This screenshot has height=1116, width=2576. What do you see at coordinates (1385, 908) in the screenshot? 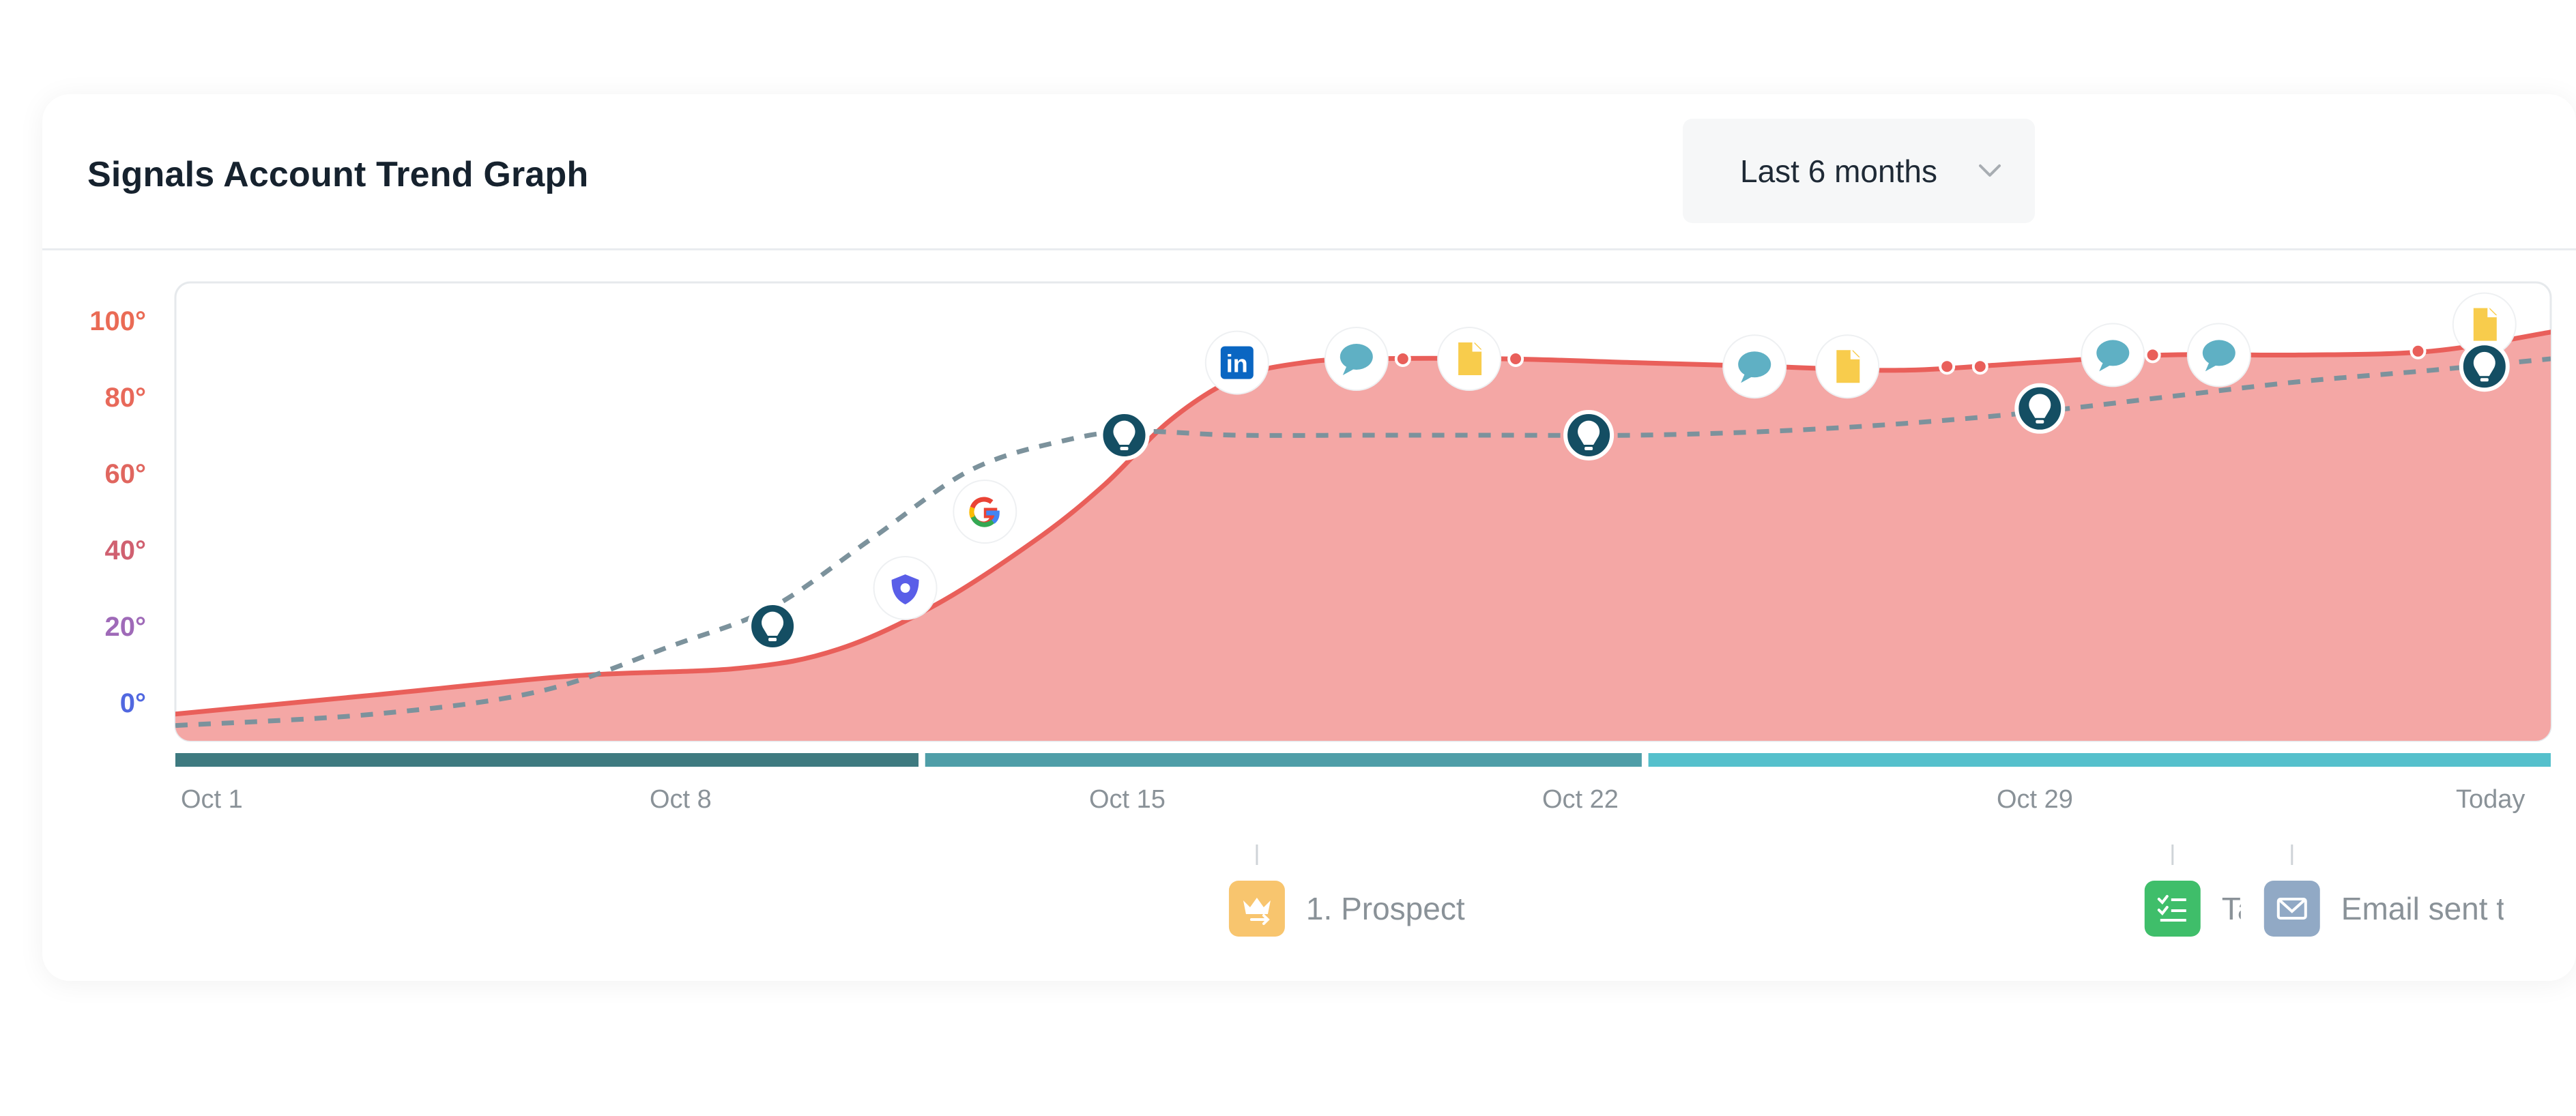
I see `event-label: 1. Prospect` at bounding box center [1385, 908].